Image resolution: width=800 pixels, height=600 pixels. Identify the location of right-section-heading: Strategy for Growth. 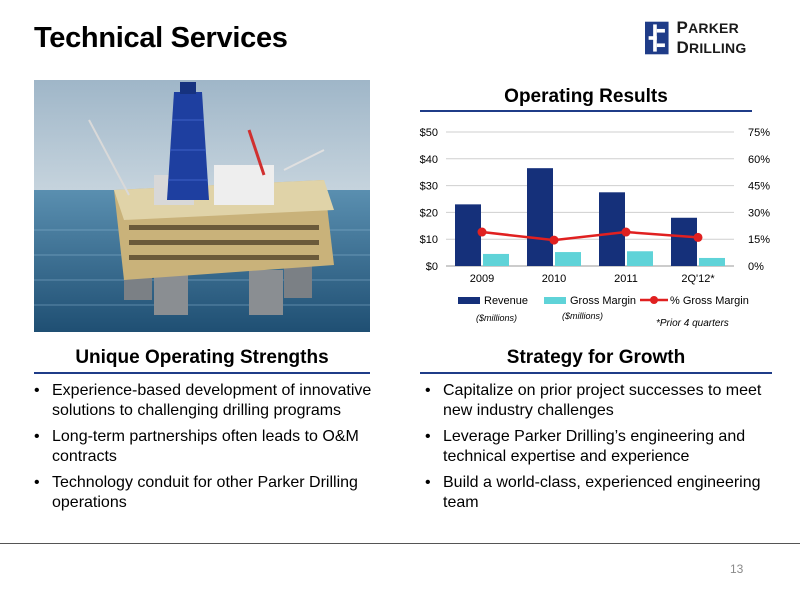
(596, 357).